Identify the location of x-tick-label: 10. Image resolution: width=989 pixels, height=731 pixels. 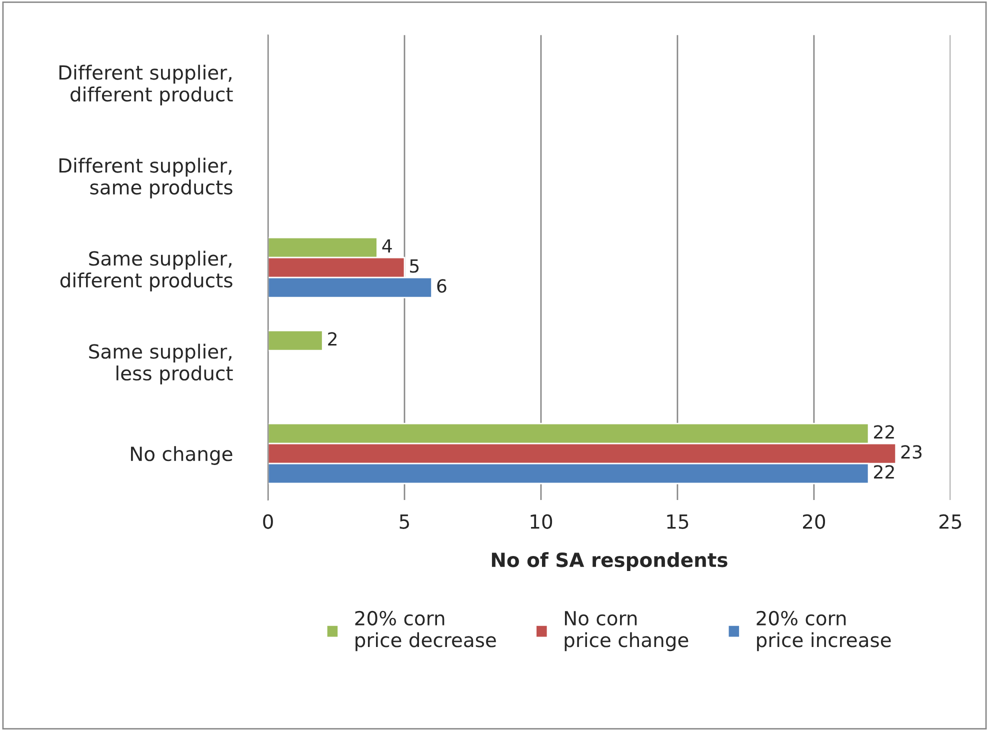
(541, 521).